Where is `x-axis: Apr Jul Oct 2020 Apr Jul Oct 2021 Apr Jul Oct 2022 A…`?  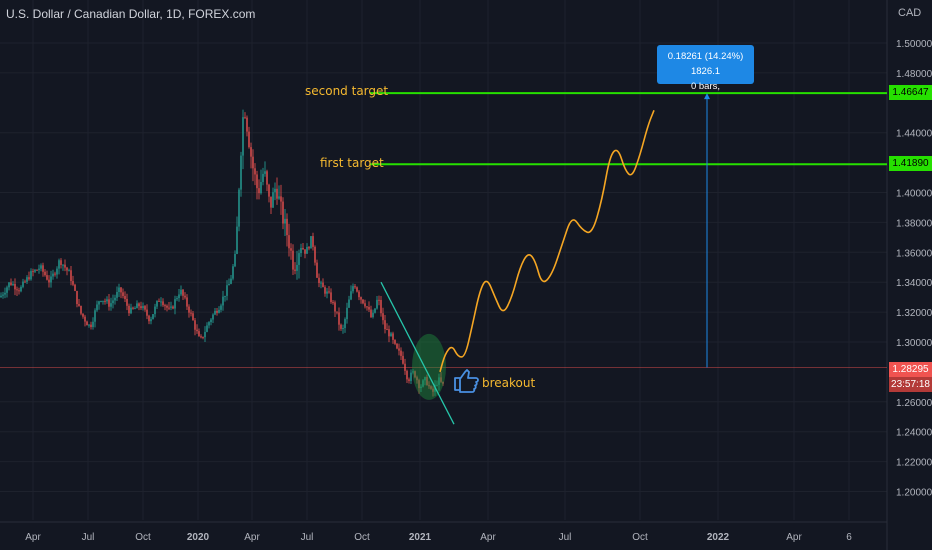
x-axis: Apr Jul Oct 2020 Apr Jul Oct 2021 Apr Jul Oct 2022 A… is located at coordinates (438, 537).